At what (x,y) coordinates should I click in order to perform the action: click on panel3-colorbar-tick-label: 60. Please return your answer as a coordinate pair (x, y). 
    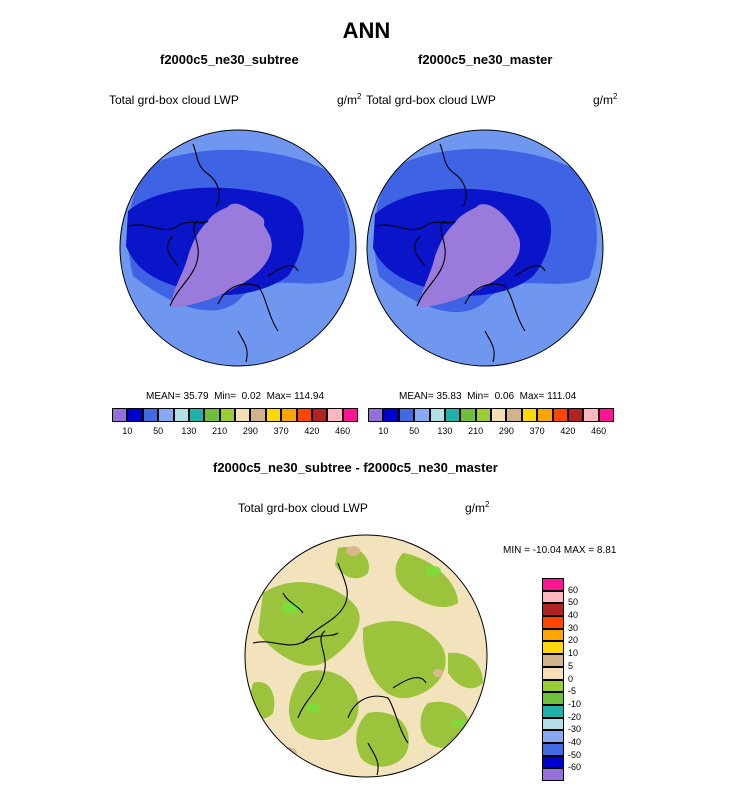
    Looking at the image, I should click on (573, 589).